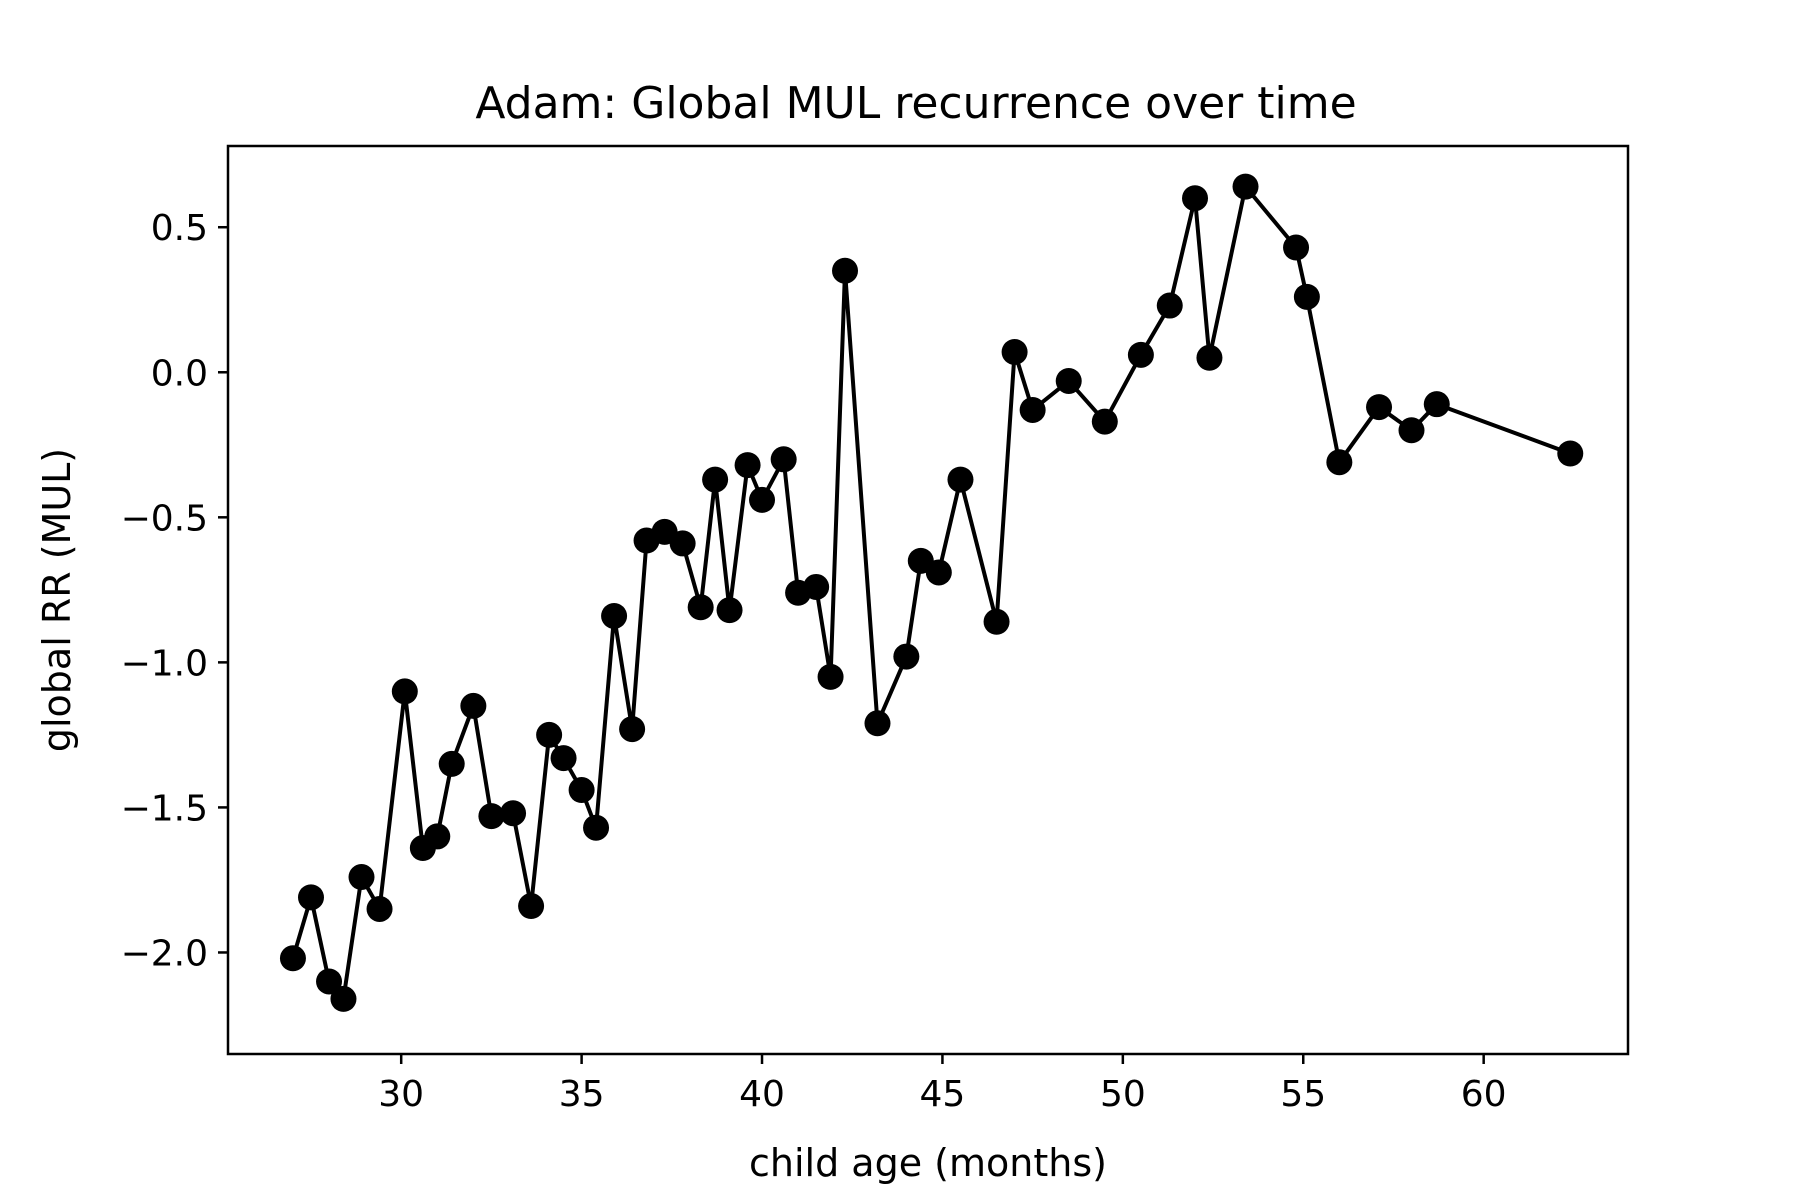 Image resolution: width=1800 pixels, height=1200 pixels. I want to click on x-tick-label: 30, so click(401, 1094).